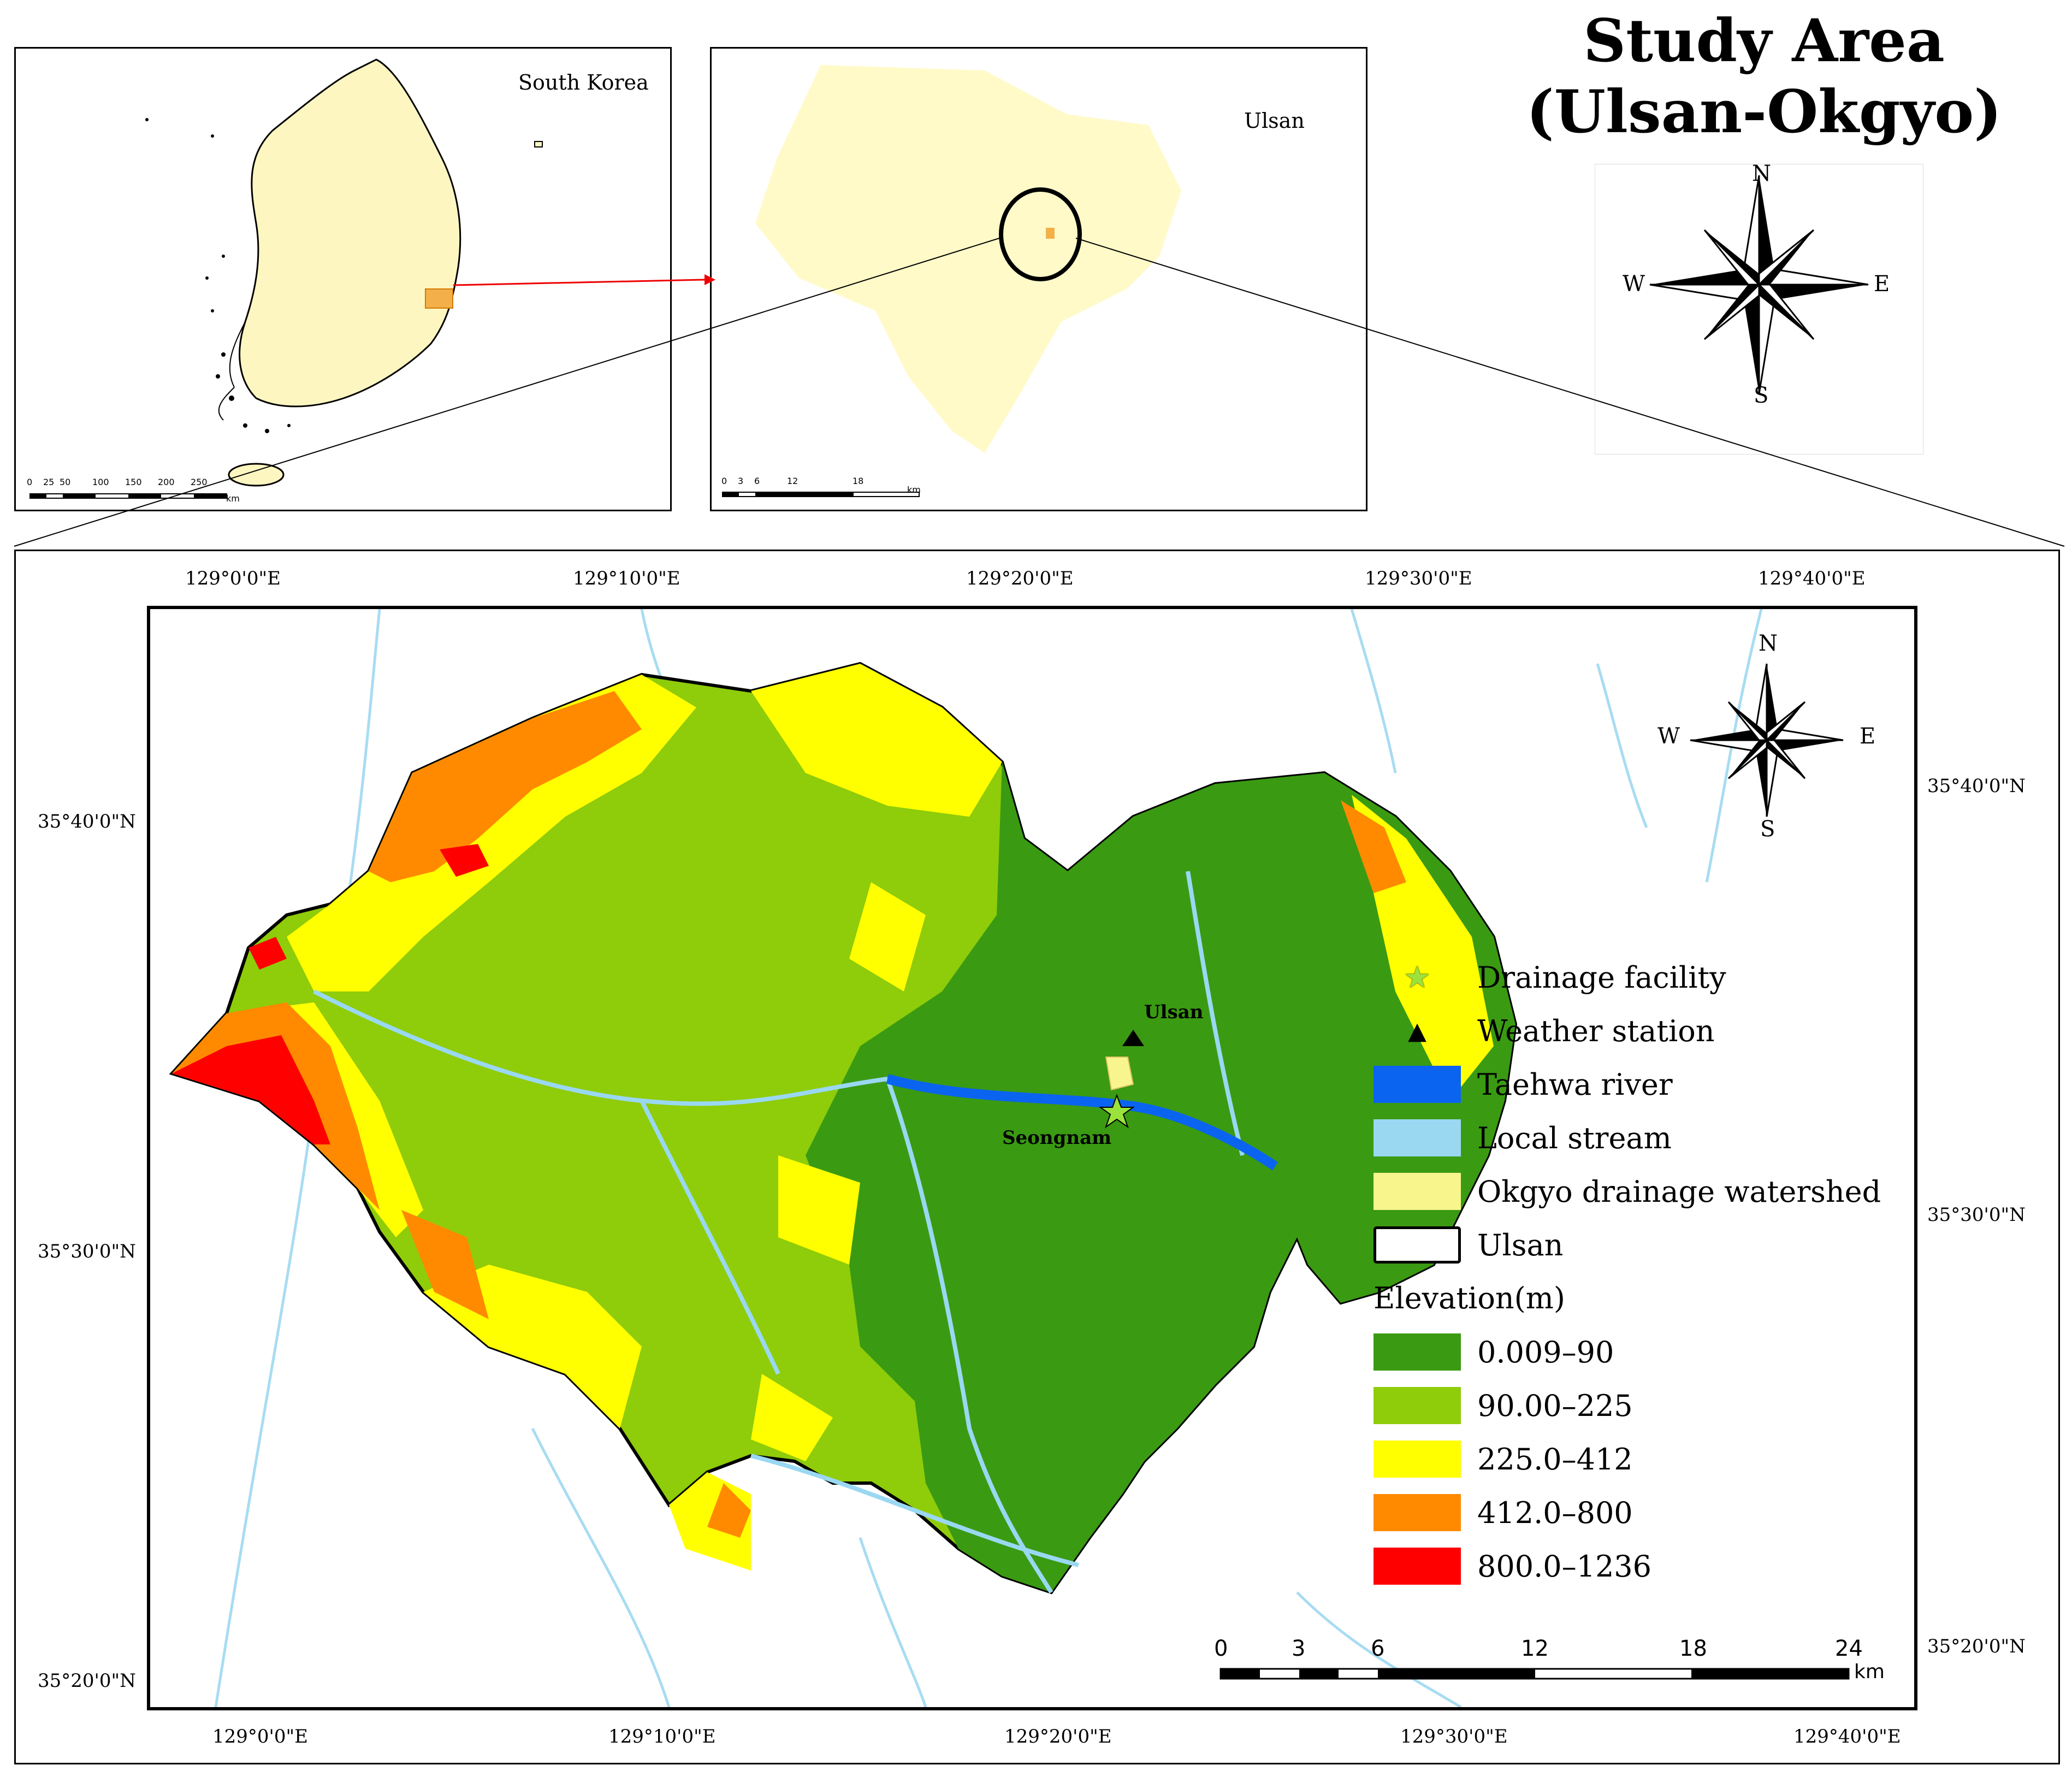  Describe the element at coordinates (1769, 643) in the screenshot. I see `main-compass-n: N` at that location.